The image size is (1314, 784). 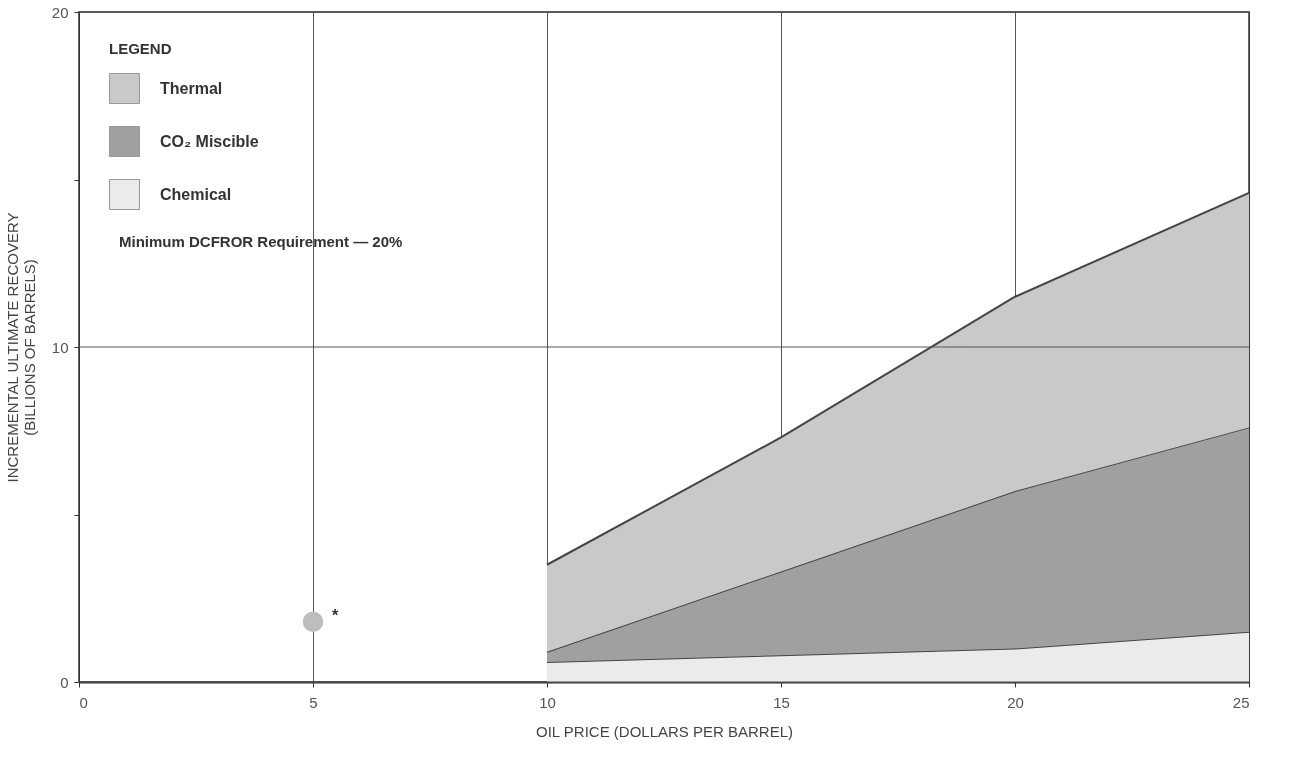 What do you see at coordinates (196, 194) in the screenshot?
I see `legend-label: Chemical` at bounding box center [196, 194].